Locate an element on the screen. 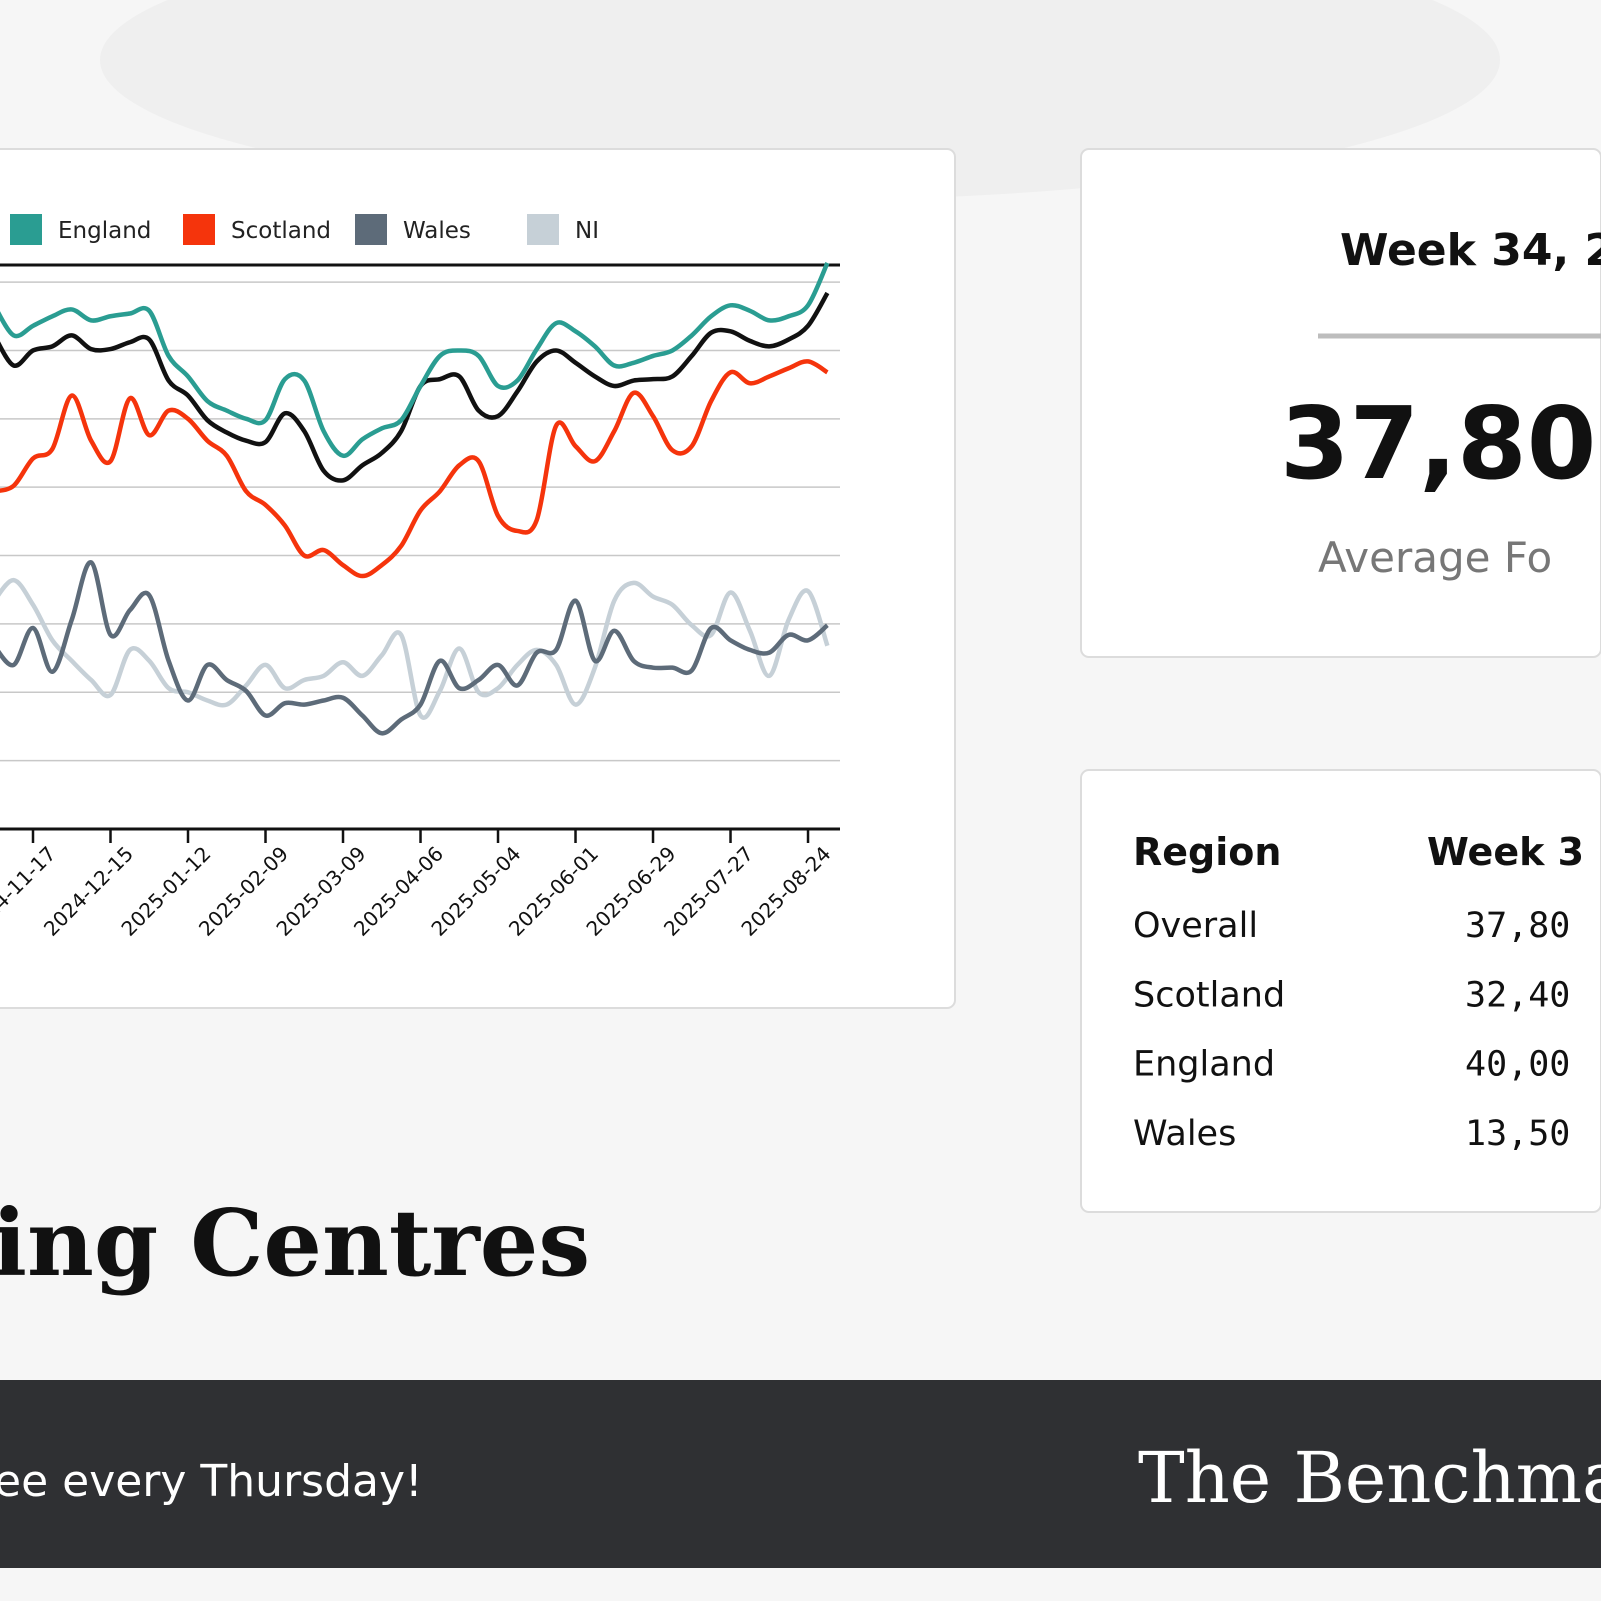 Image resolution: width=1601 pixels, height=1601 pixels. table-cell: 37,80 is located at coordinates (1517, 926).